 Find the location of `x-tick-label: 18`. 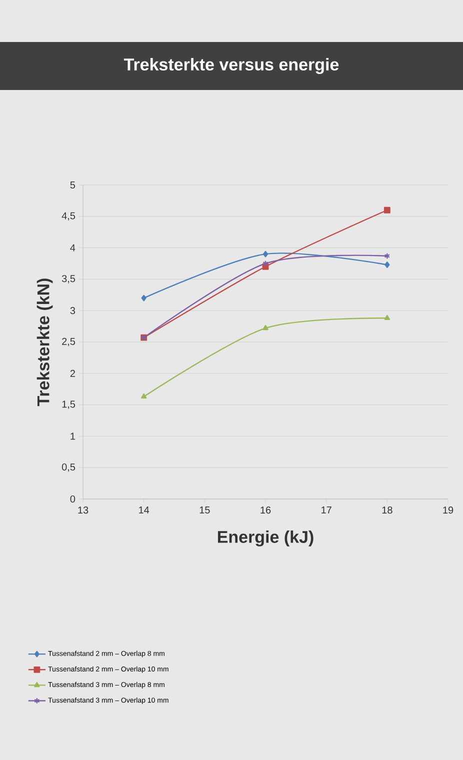

x-tick-label: 18 is located at coordinates (387, 510).